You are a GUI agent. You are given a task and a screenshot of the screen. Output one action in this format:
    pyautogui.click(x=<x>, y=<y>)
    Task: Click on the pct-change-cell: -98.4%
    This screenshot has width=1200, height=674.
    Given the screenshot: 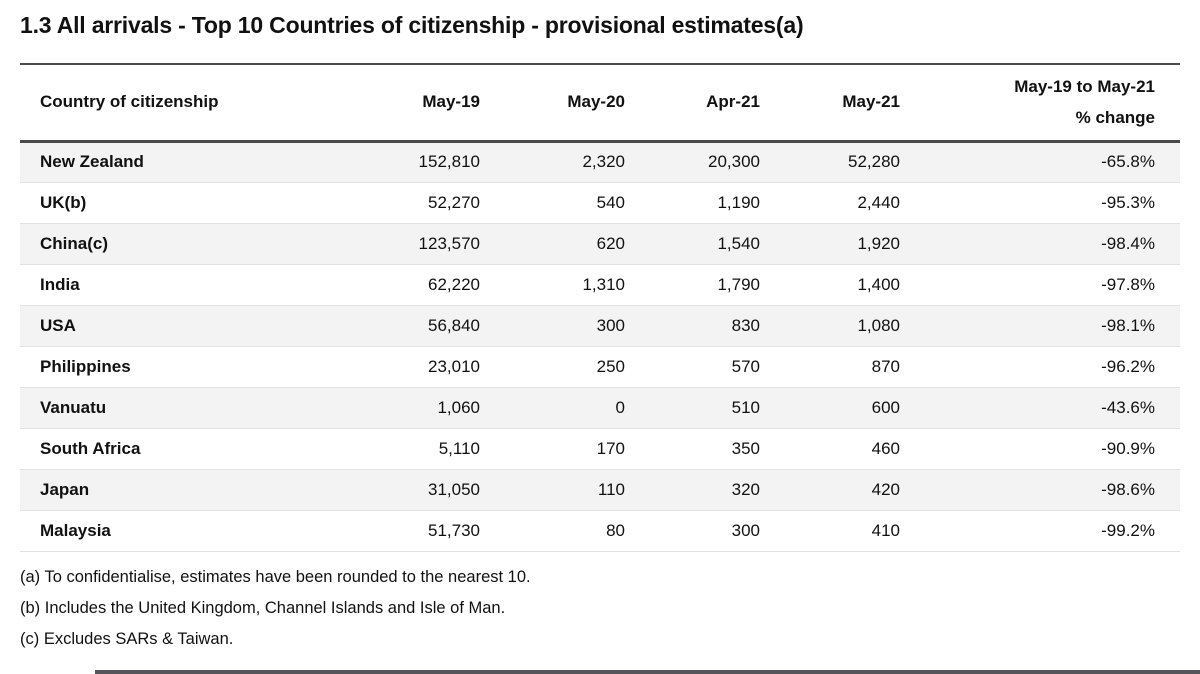 What is the action you would take?
    pyautogui.click(x=1128, y=243)
    